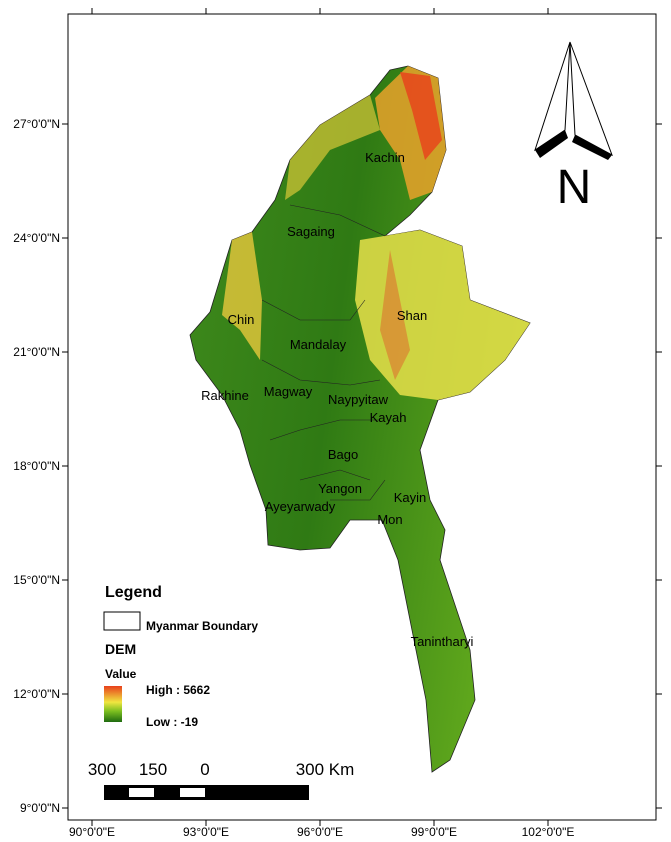  I want to click on region-label: Magway, so click(288, 391).